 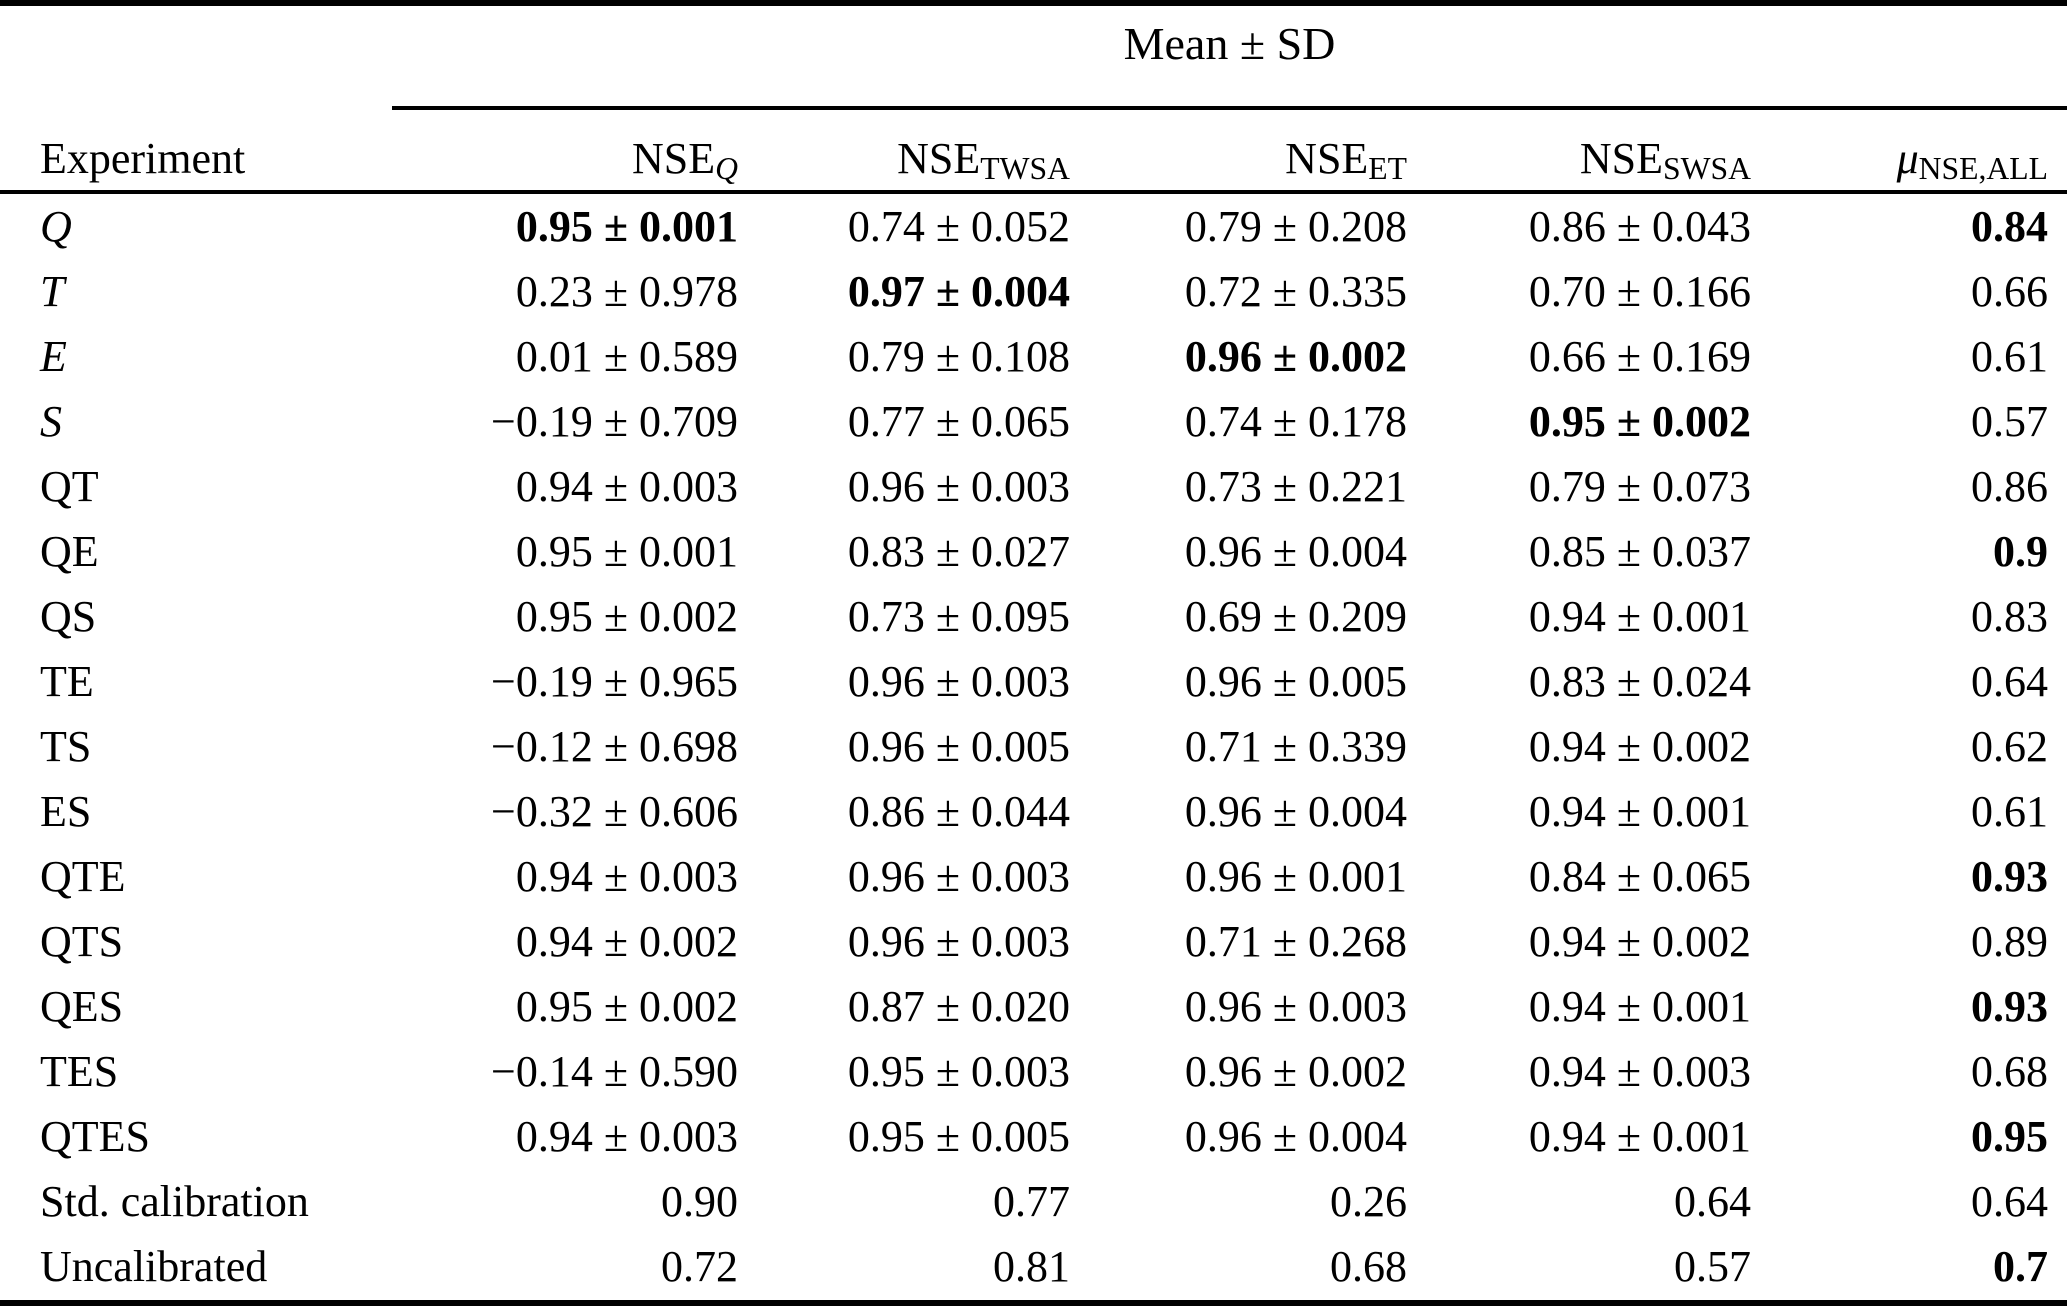 I want to click on value-cell: 0.86 ± 0.044, so click(x=958, y=811).